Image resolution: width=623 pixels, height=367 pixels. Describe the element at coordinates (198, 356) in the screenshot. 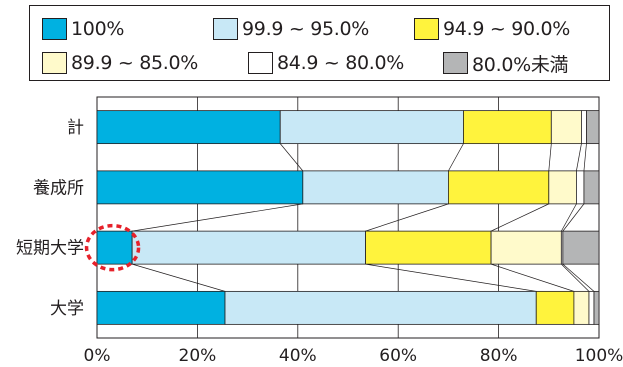

I see `x-tick-label: 20%` at that location.